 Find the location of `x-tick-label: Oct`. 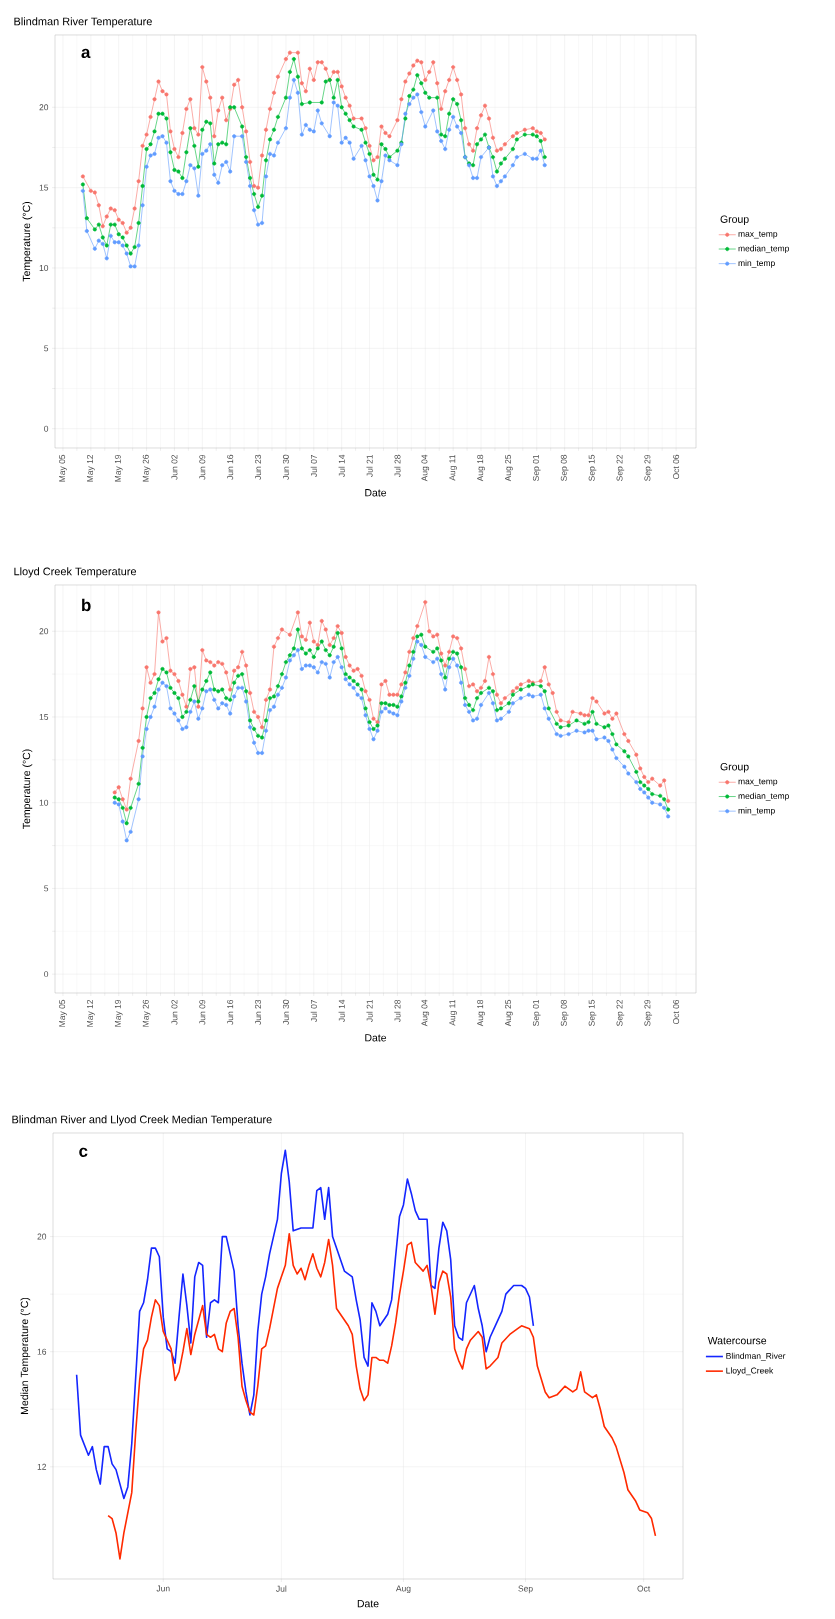

x-tick-label: Oct is located at coordinates (644, 1588).